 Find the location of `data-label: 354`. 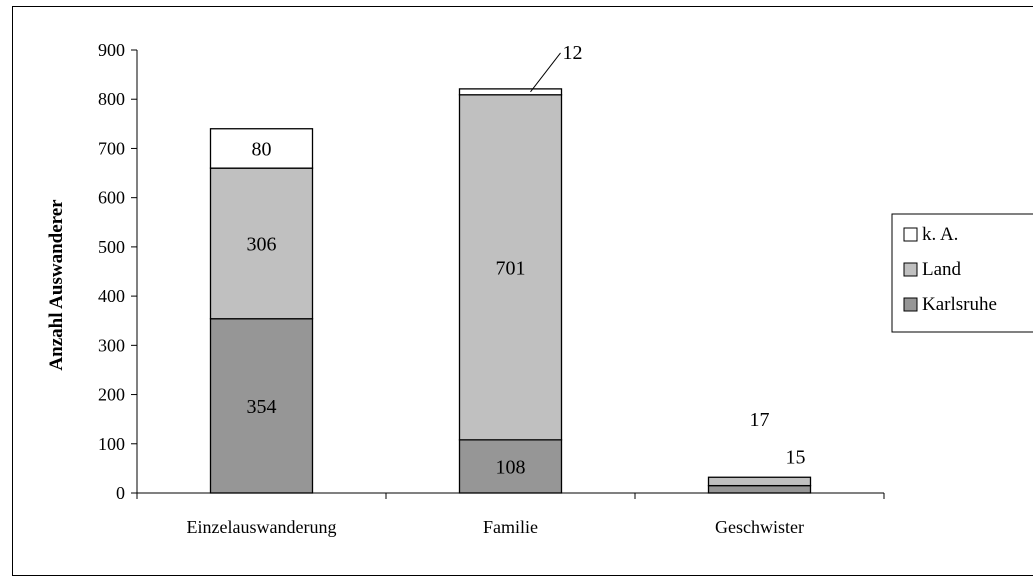

data-label: 354 is located at coordinates (262, 407).